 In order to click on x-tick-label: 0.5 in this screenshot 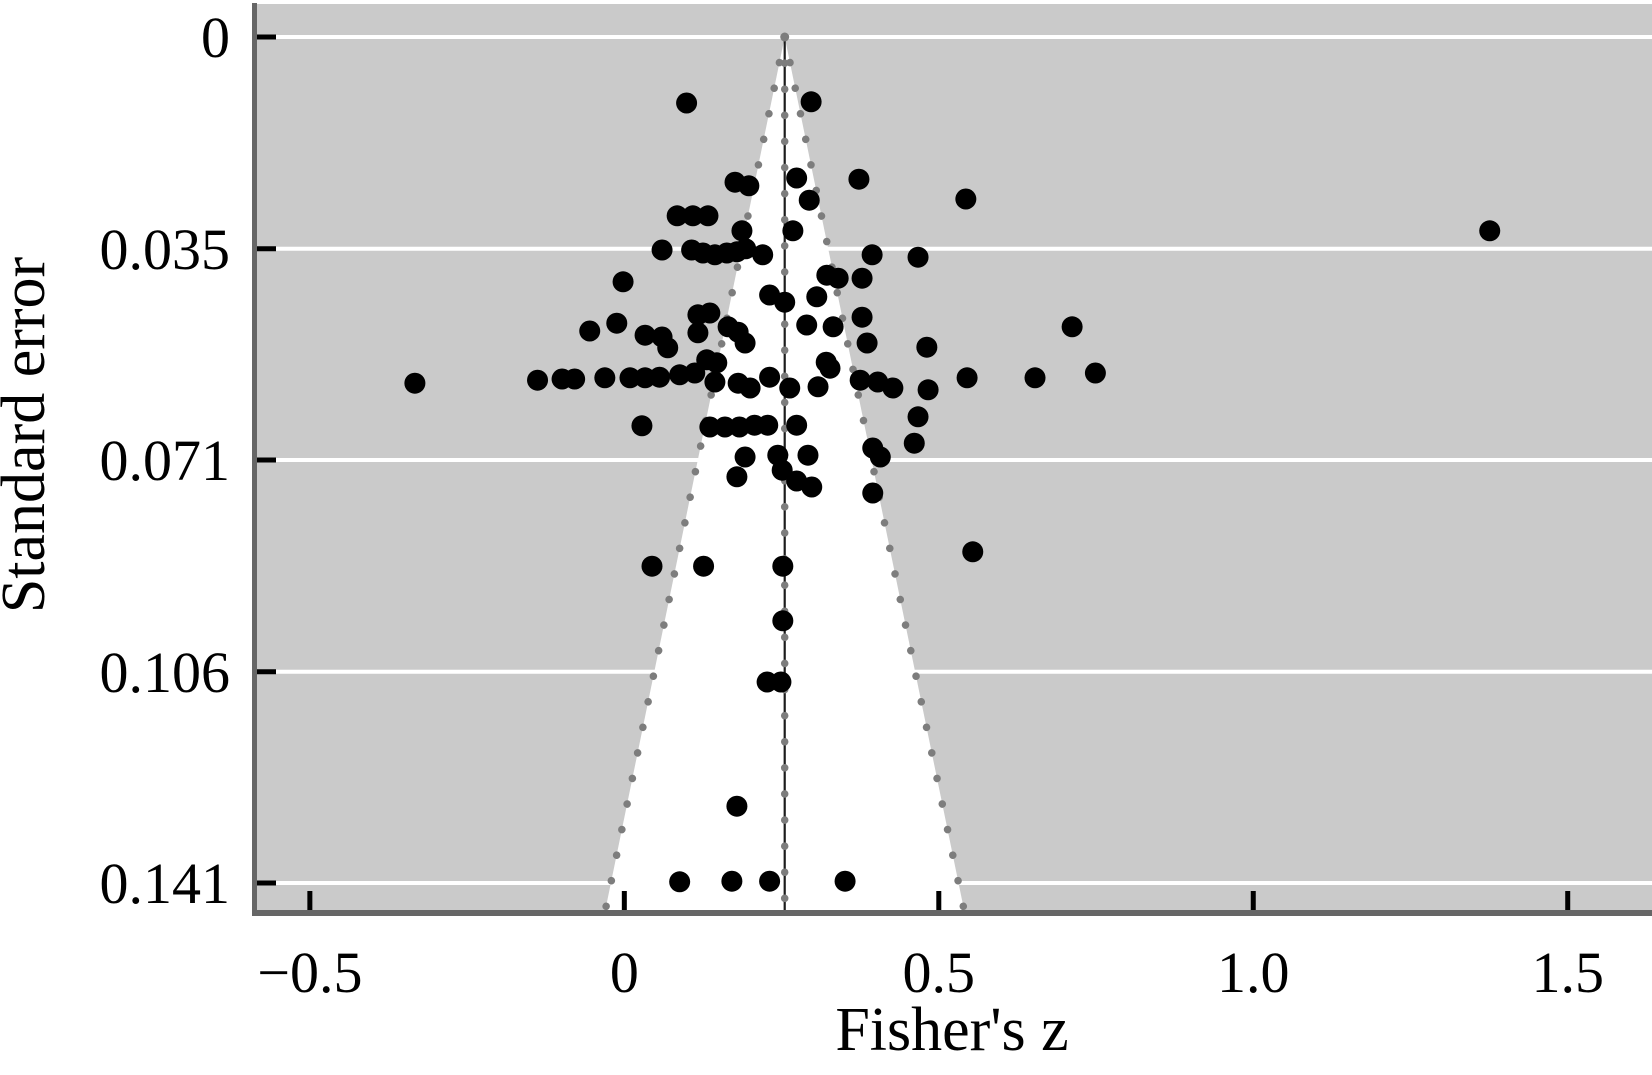, I will do `click(939, 972)`.